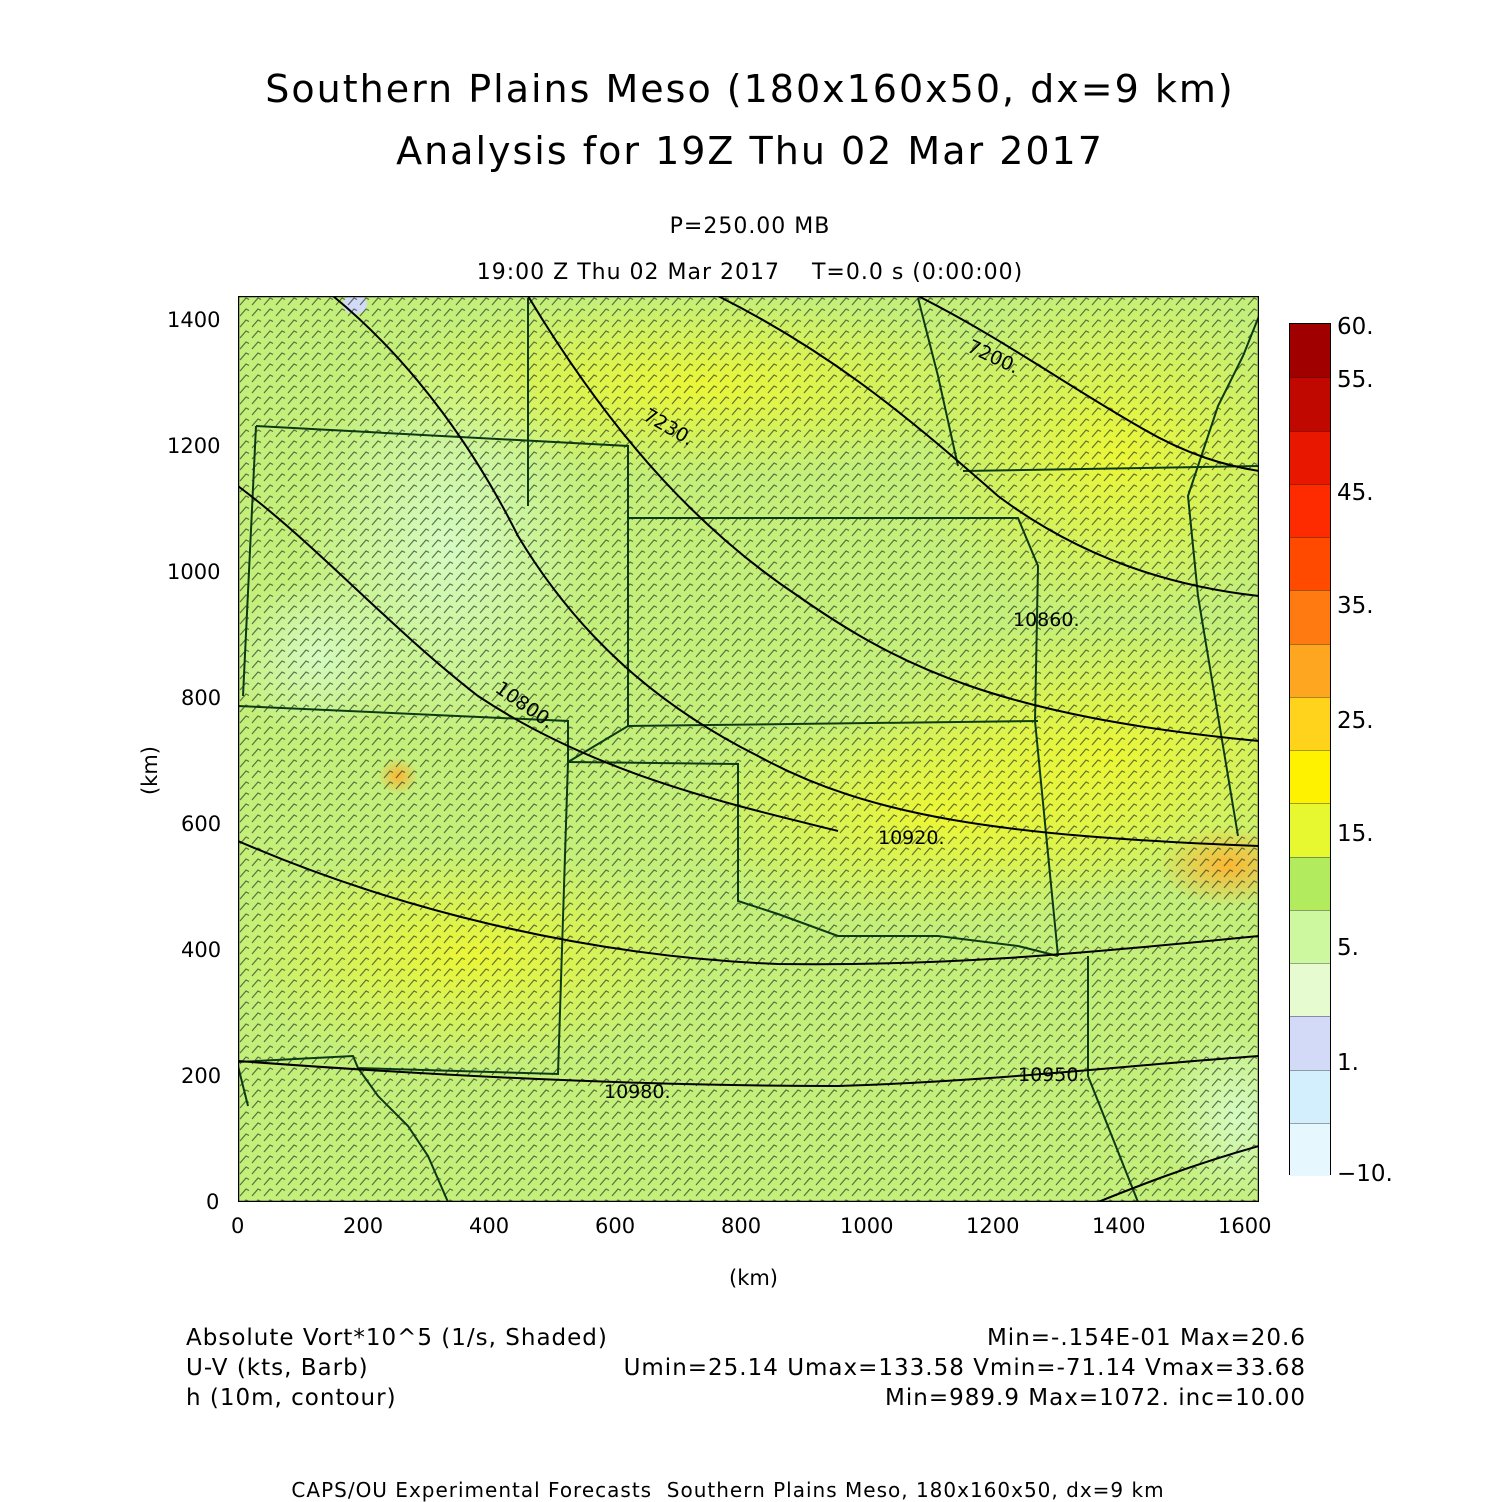  I want to click on y-tick-label: 1000, so click(194, 572).